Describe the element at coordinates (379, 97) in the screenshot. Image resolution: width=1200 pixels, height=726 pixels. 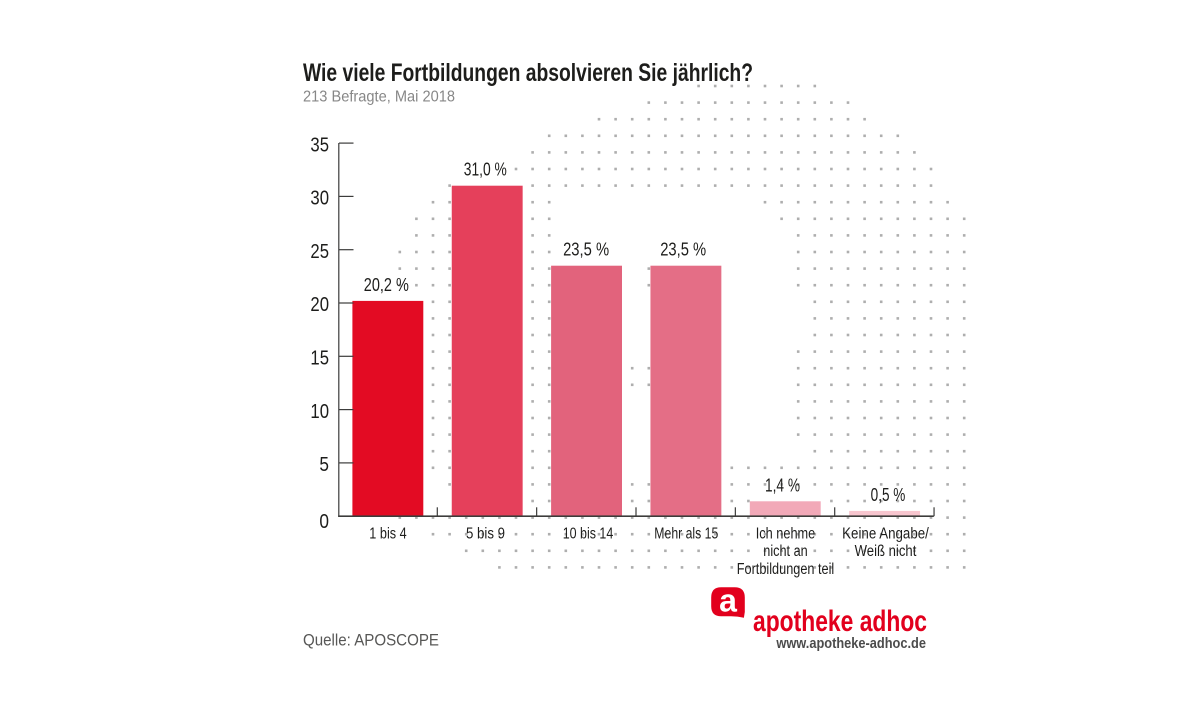
I see `svg-text: 213 Befragte, Mai 2018` at that location.